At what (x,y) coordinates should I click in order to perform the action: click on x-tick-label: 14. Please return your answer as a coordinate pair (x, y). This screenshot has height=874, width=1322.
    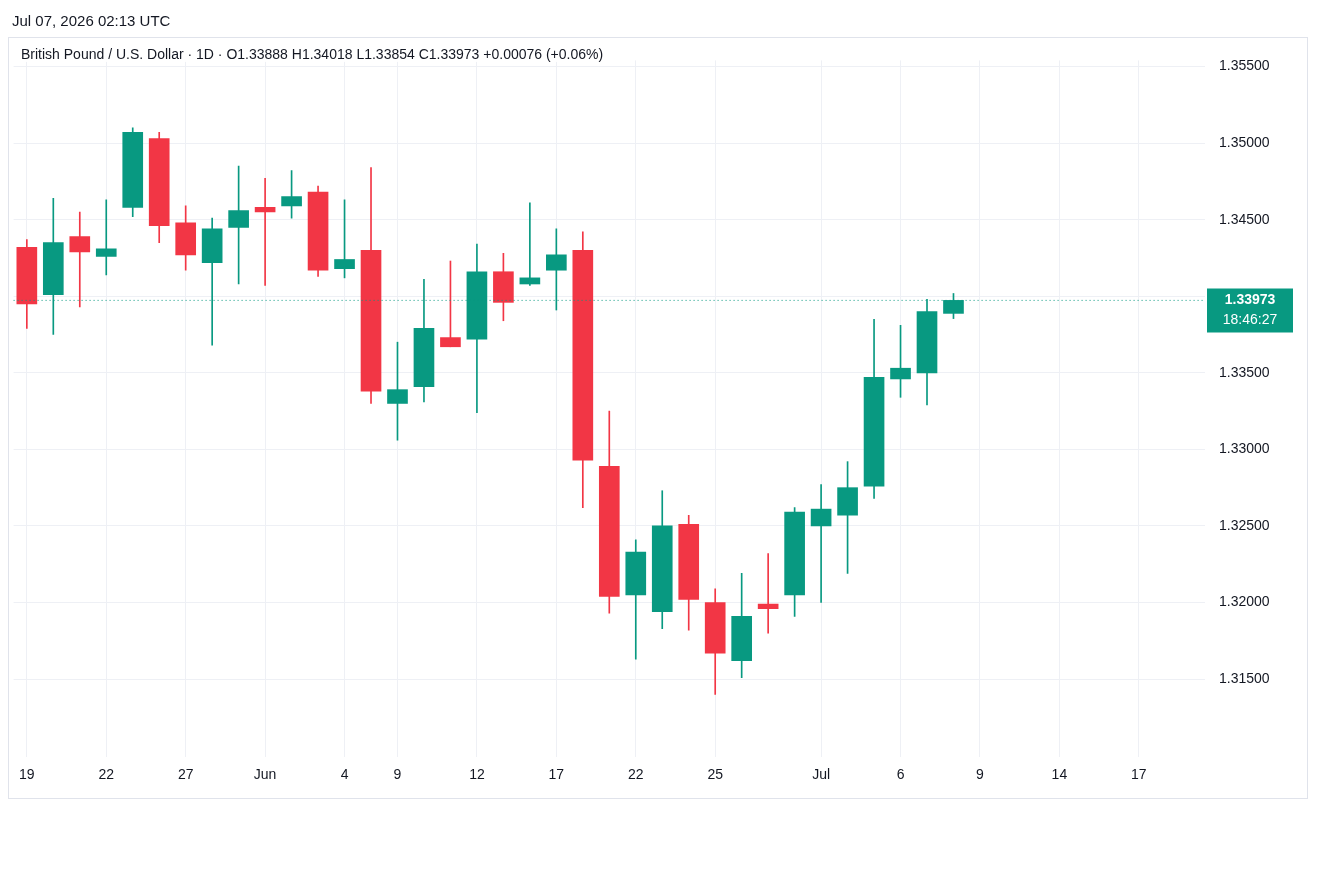
    Looking at the image, I should click on (1059, 774).